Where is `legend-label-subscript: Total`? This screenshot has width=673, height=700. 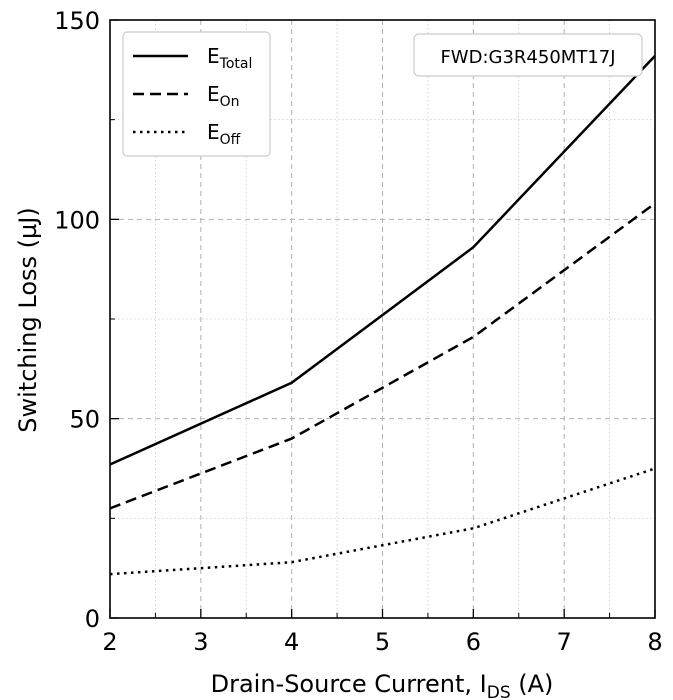 legend-label-subscript: Total is located at coordinates (236, 64).